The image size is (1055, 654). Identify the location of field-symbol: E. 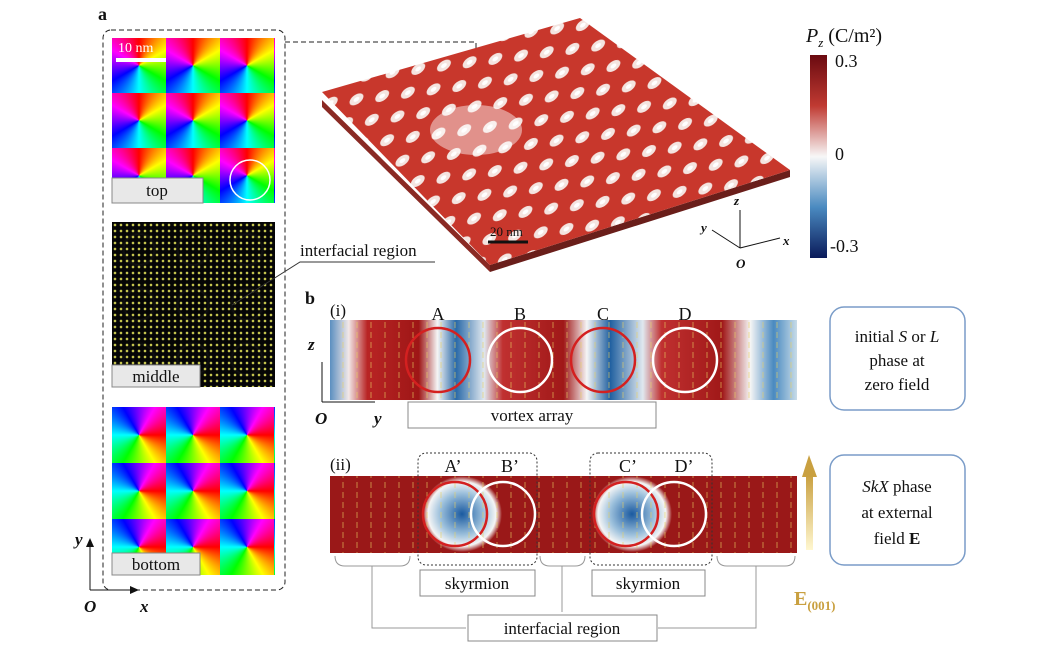
(800, 599).